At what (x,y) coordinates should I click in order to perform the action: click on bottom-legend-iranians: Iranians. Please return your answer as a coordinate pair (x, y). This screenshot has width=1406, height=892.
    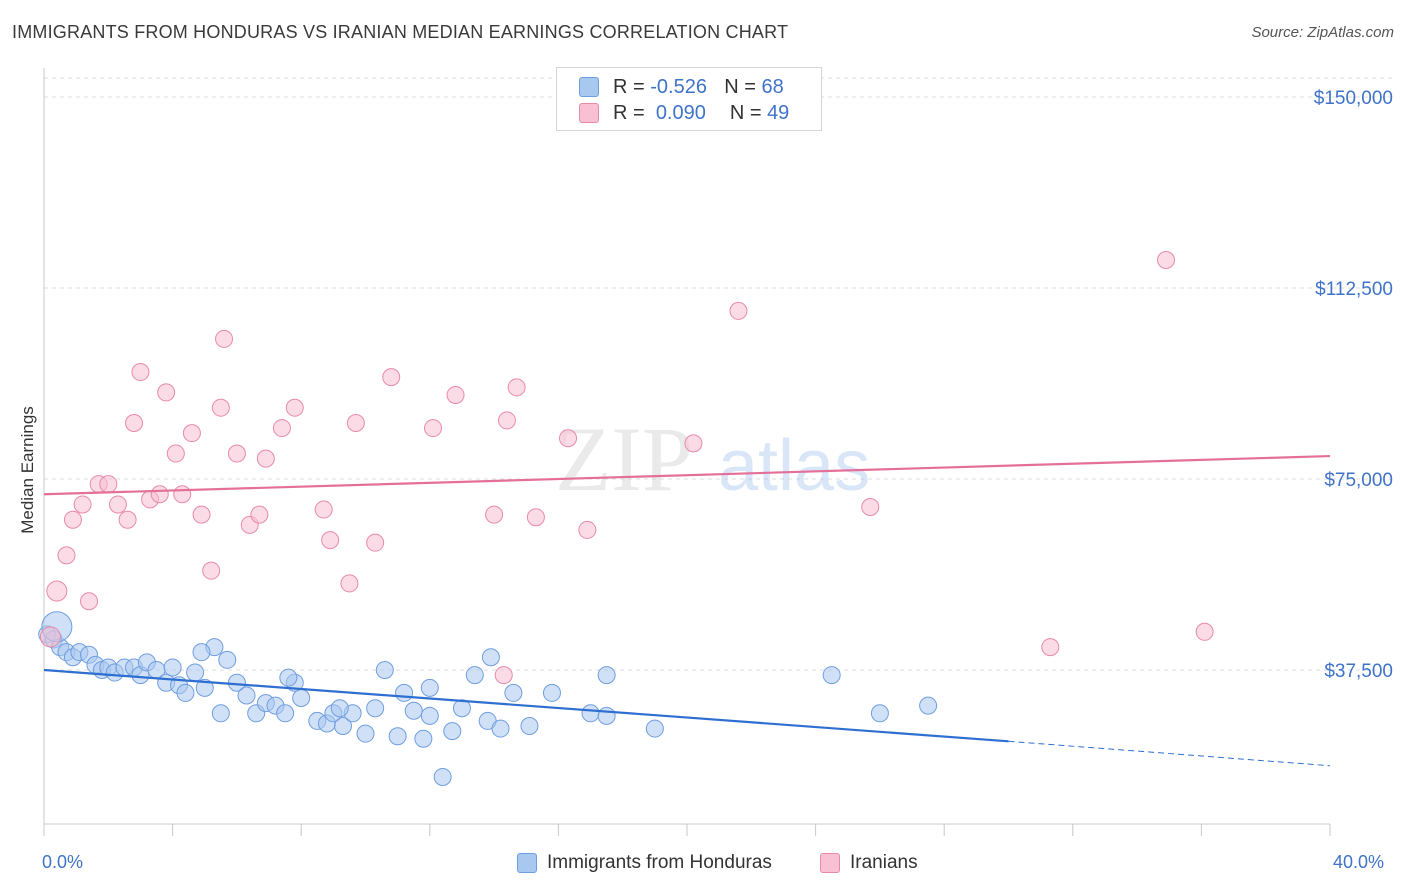
    Looking at the image, I should click on (869, 863).